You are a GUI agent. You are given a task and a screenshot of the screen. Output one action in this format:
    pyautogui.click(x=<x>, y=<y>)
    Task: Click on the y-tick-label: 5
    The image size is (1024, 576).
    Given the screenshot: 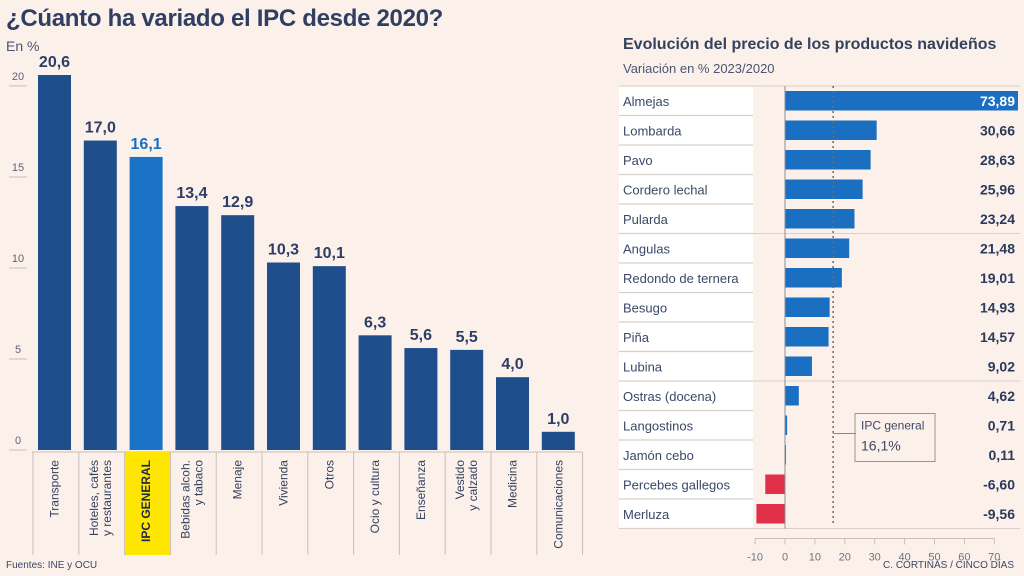 What is the action you would take?
    pyautogui.click(x=18, y=350)
    